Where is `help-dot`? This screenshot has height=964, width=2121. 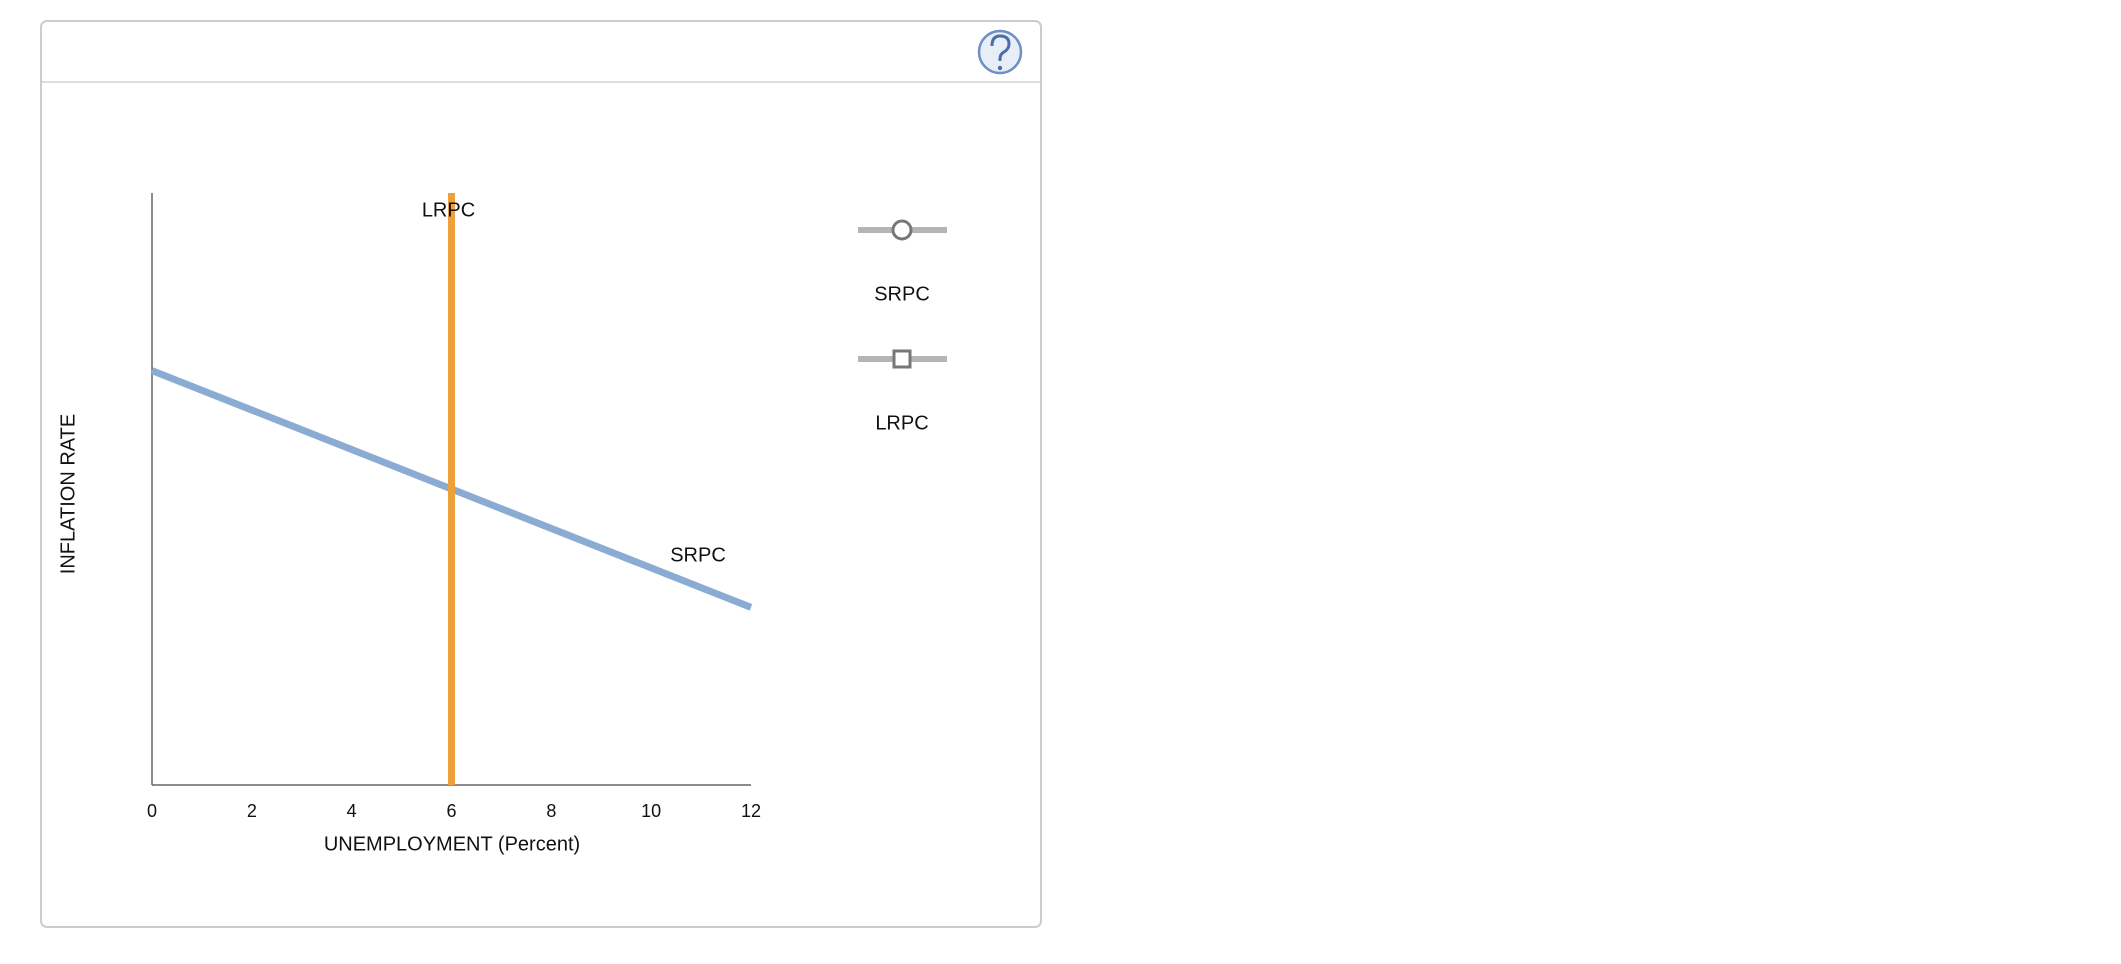 help-dot is located at coordinates (1000, 68).